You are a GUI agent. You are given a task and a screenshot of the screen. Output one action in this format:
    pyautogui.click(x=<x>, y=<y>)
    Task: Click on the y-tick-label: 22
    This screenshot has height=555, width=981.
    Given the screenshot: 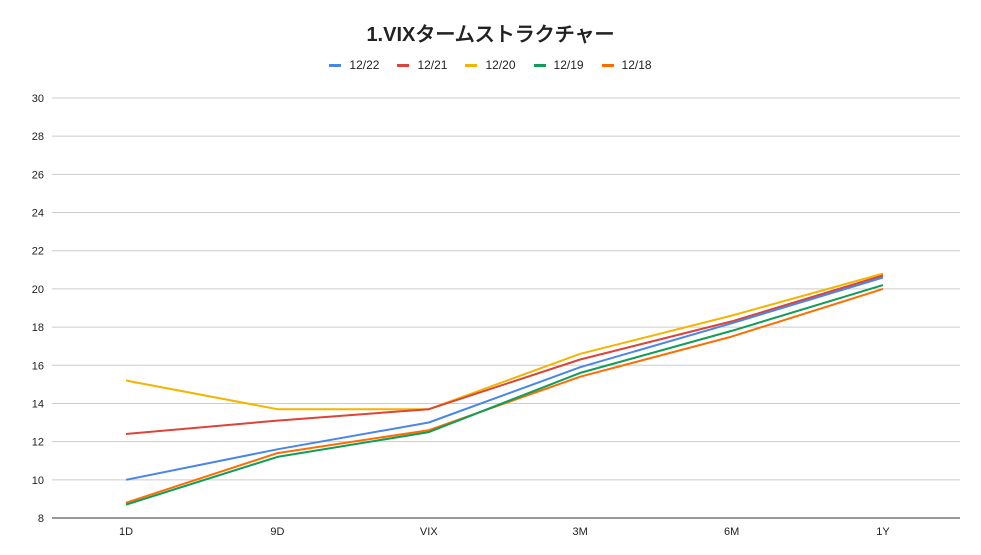 What is the action you would take?
    pyautogui.click(x=38, y=252)
    